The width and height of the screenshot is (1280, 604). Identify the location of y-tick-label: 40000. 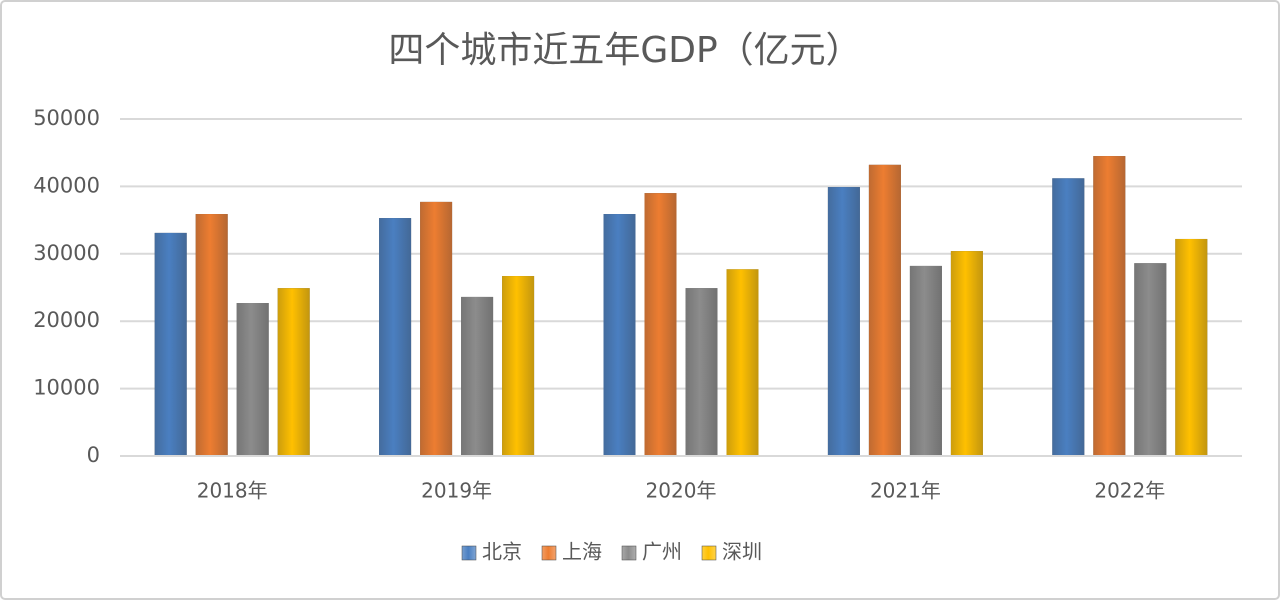
(66, 185).